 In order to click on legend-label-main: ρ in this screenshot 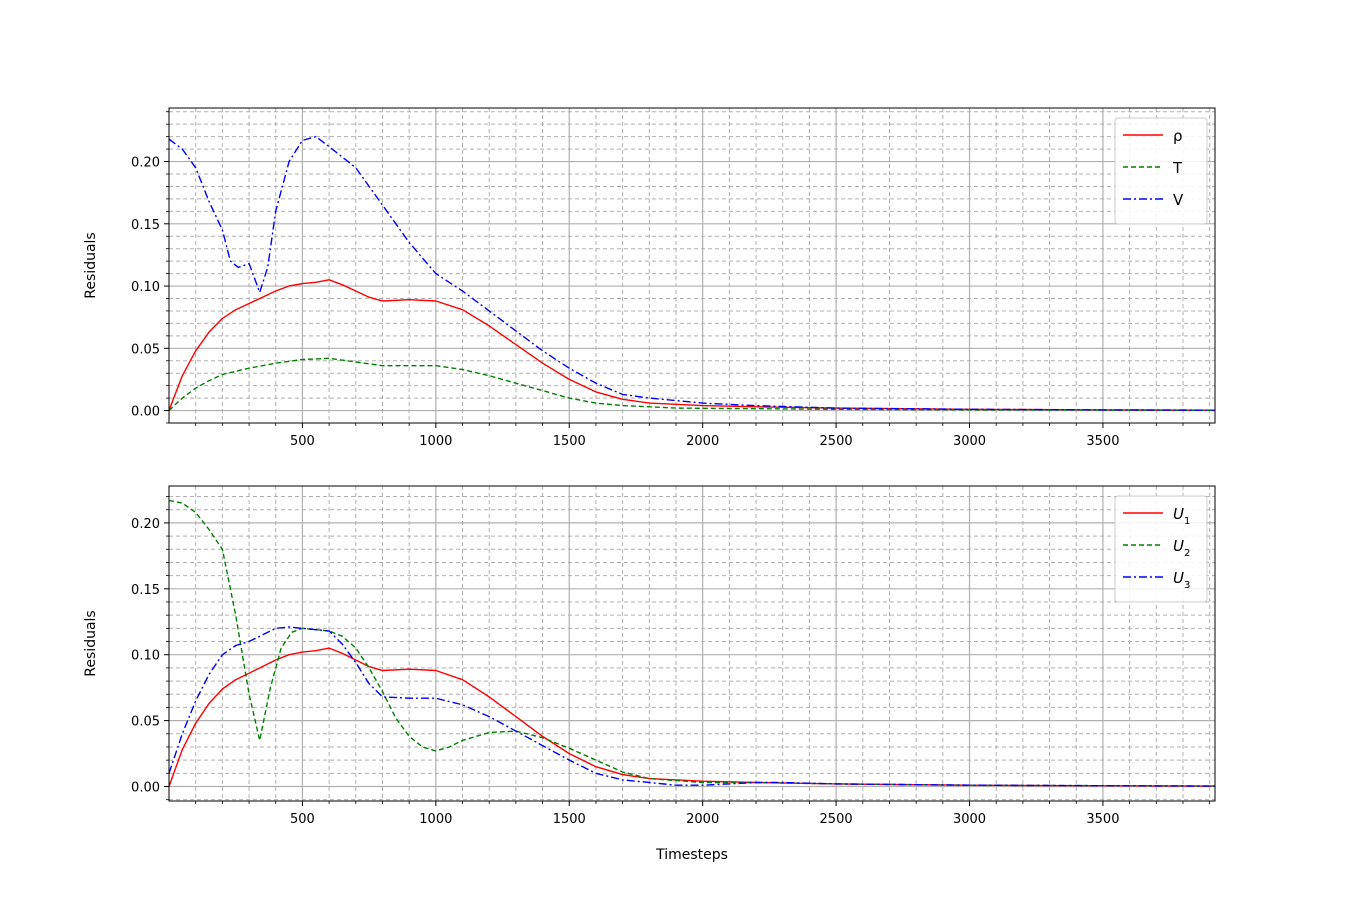, I will do `click(1178, 136)`.